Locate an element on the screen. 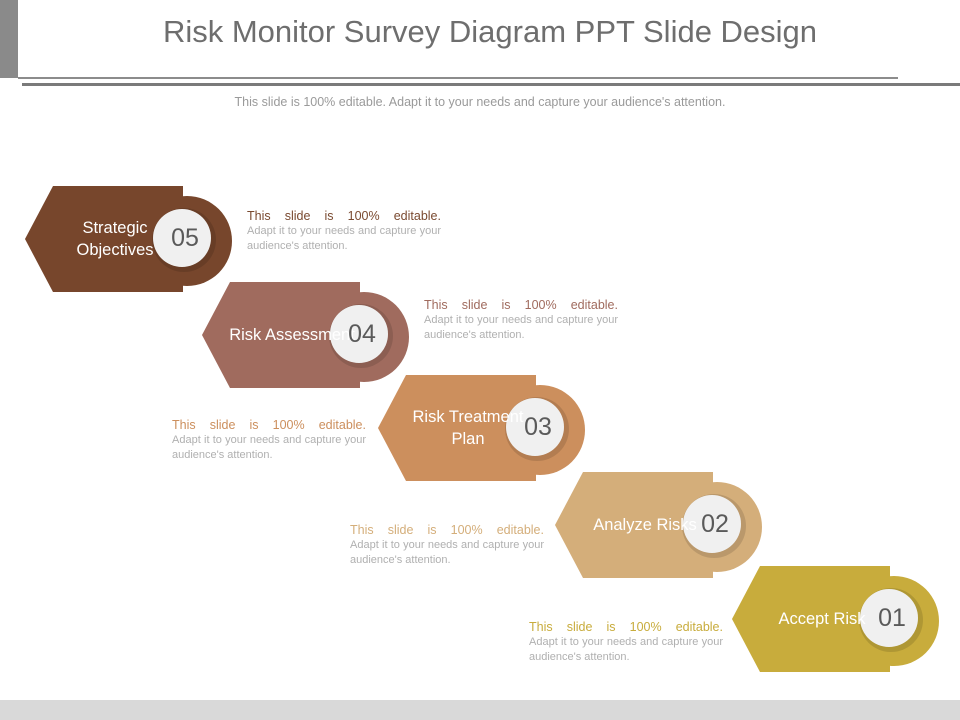 Image resolution: width=960 pixels, height=720 pixels. step-05-label: Strategic Objectives is located at coordinates (115, 239).